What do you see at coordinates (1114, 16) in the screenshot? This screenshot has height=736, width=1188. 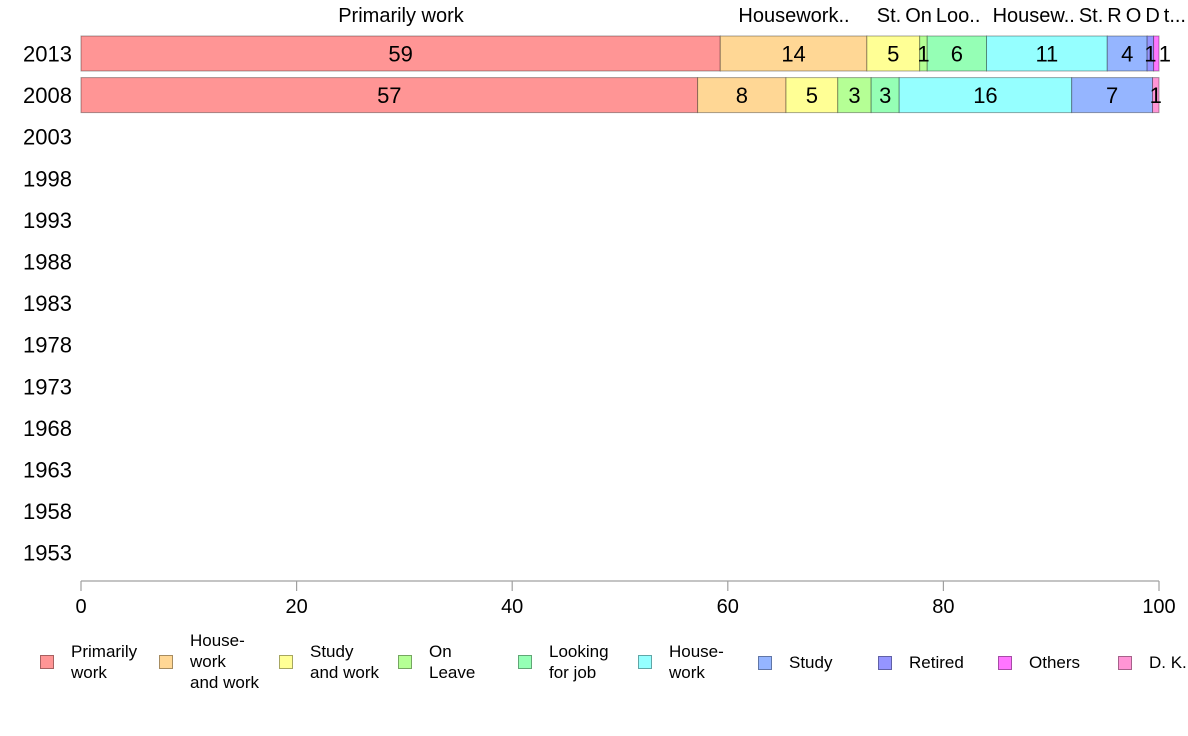 I see `series-top-label: R` at bounding box center [1114, 16].